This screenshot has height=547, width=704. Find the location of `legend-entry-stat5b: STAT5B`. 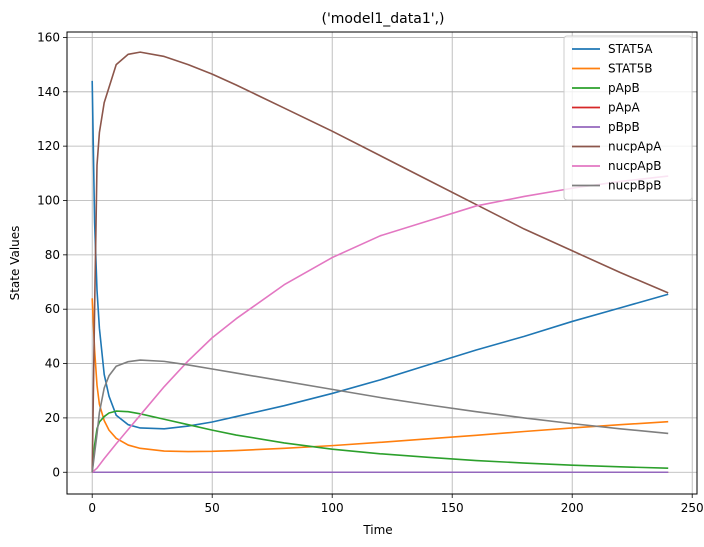

legend-entry-stat5b: STAT5B is located at coordinates (630, 69).